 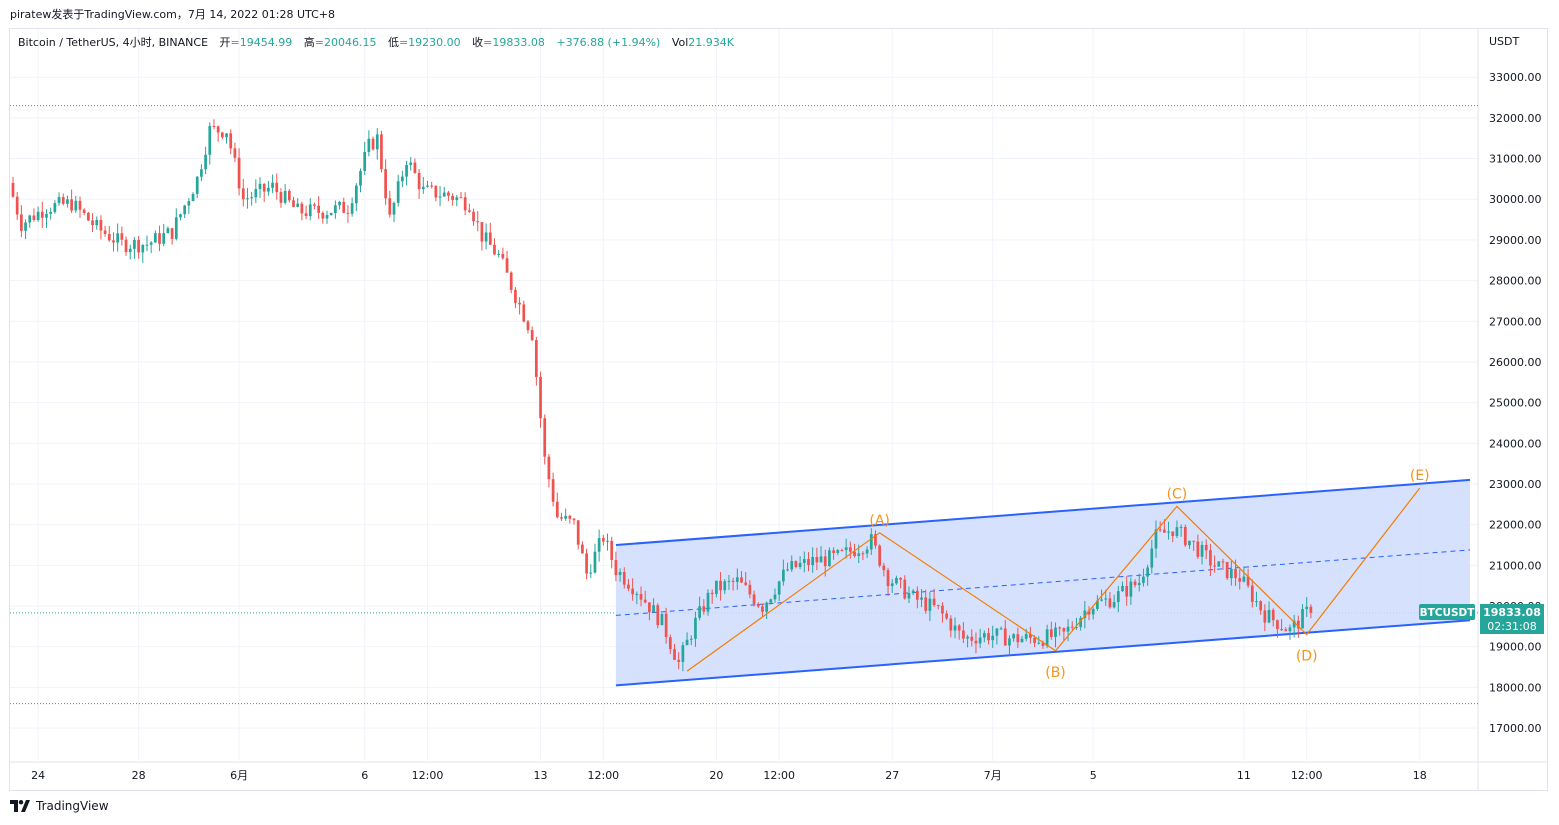 What do you see at coordinates (603, 775) in the screenshot?
I see `time-tick-label: 12:00` at bounding box center [603, 775].